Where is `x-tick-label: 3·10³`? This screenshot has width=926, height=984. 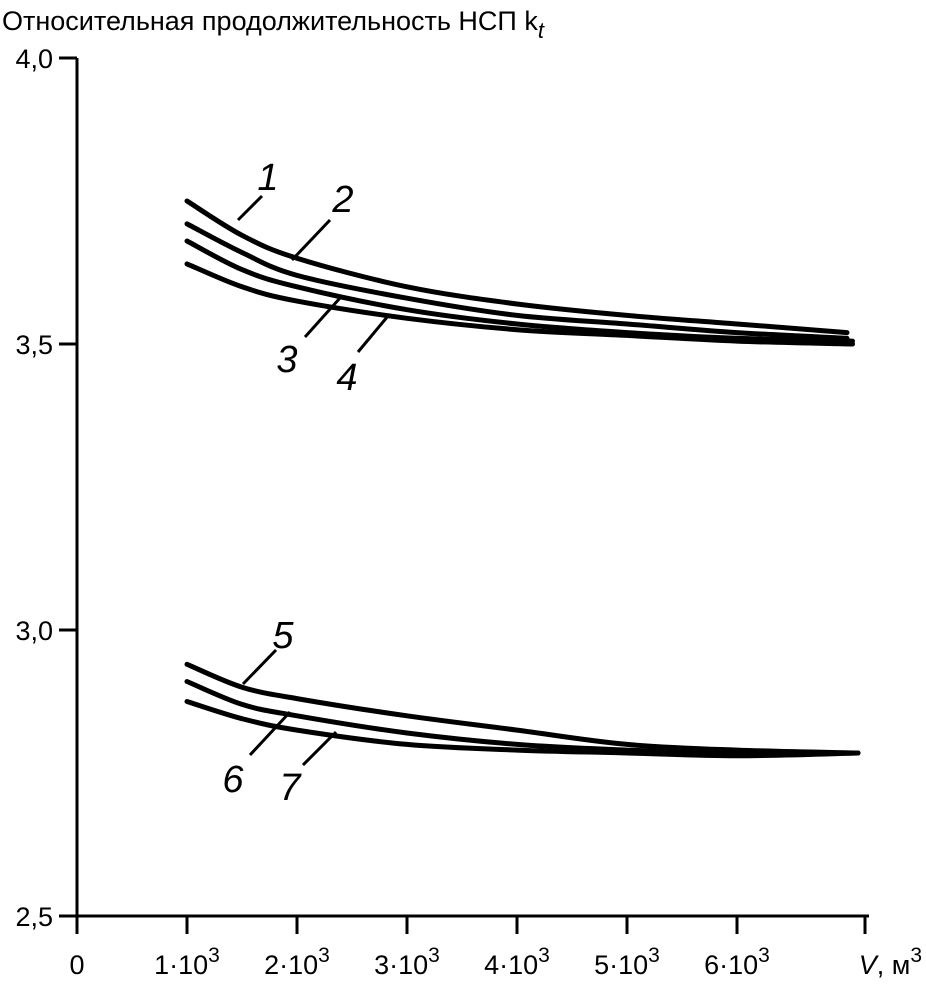
x-tick-label: 3·10³ is located at coordinates (407, 962).